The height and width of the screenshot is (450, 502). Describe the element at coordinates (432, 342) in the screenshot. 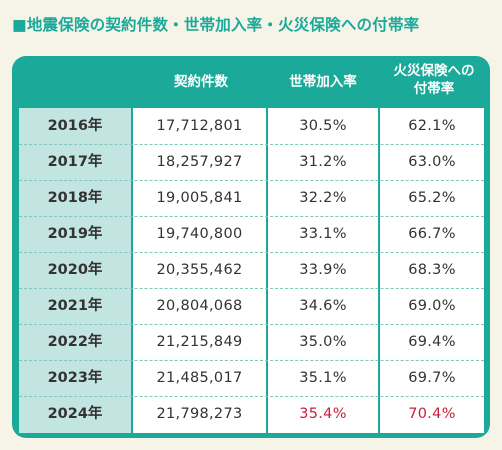

I see `fire-rate-cell: 69.4%` at that location.